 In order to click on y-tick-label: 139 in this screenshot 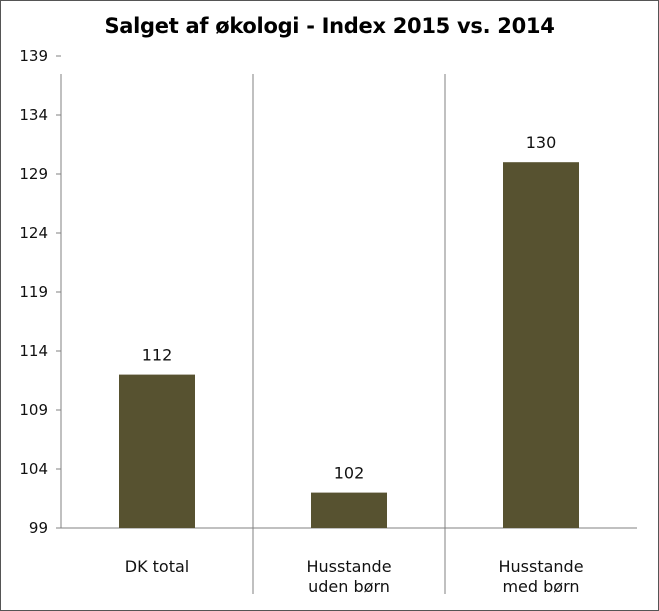, I will do `click(33, 56)`.